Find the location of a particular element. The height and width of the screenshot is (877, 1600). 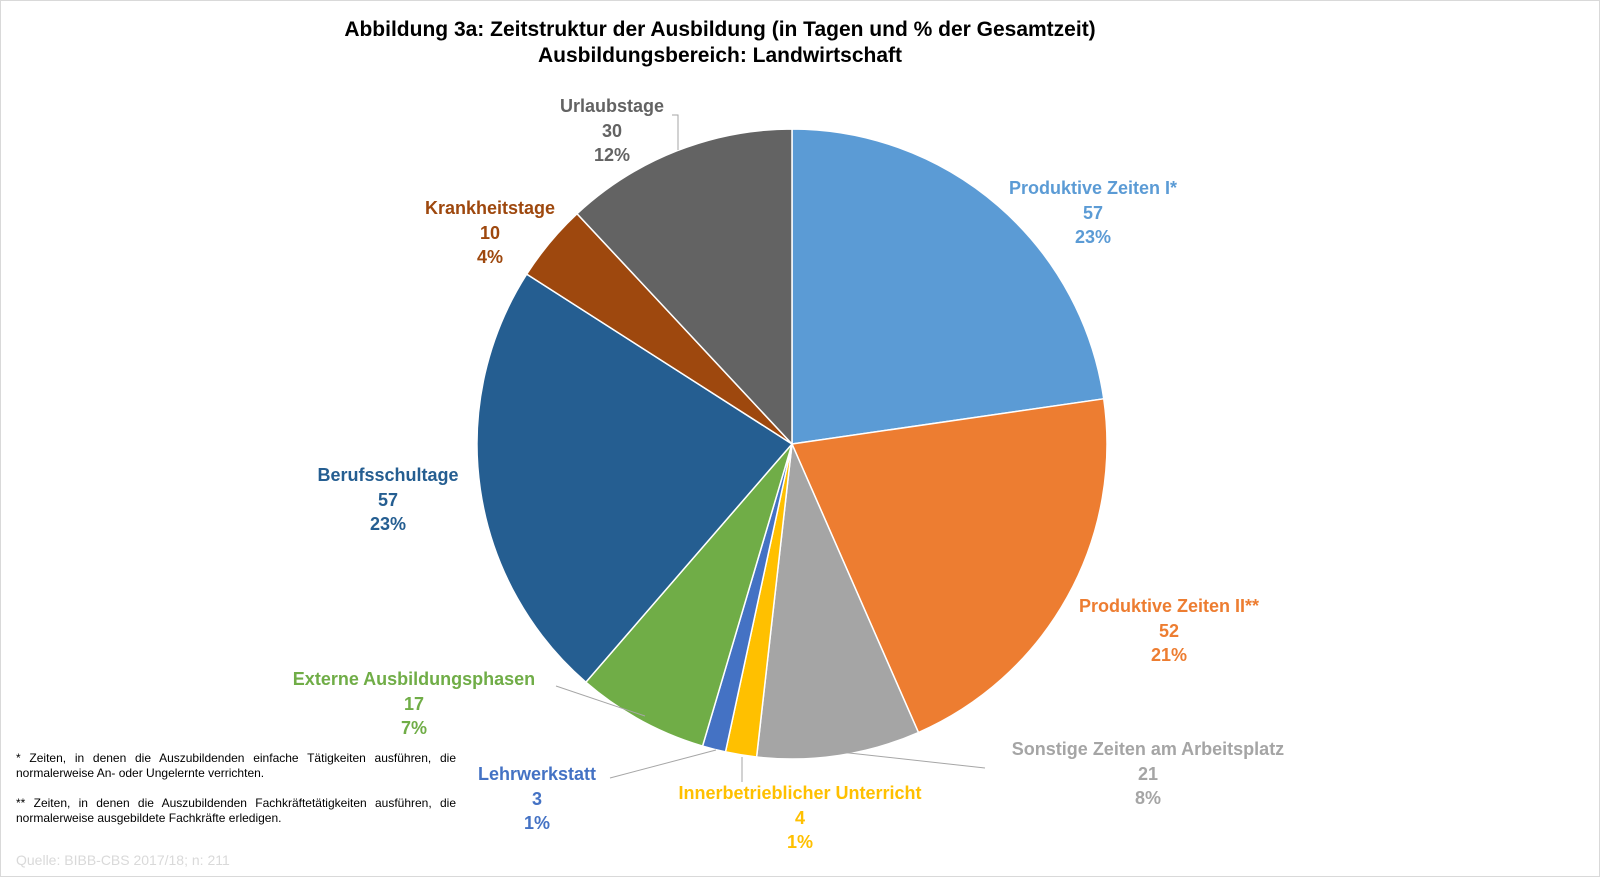

data-label: Urlaubstage 30 12% is located at coordinates (612, 131).